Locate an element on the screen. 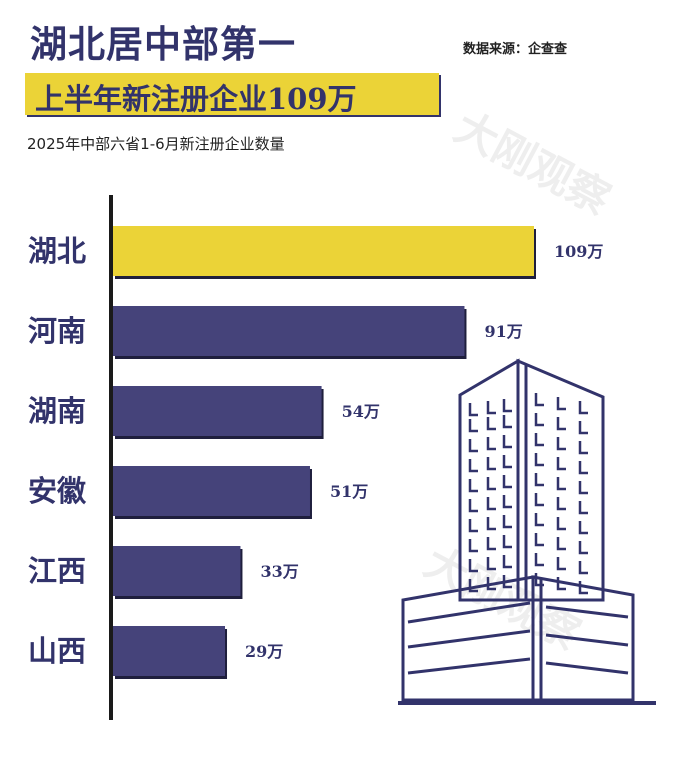  category-label: 湖北 is located at coordinates (57, 251).